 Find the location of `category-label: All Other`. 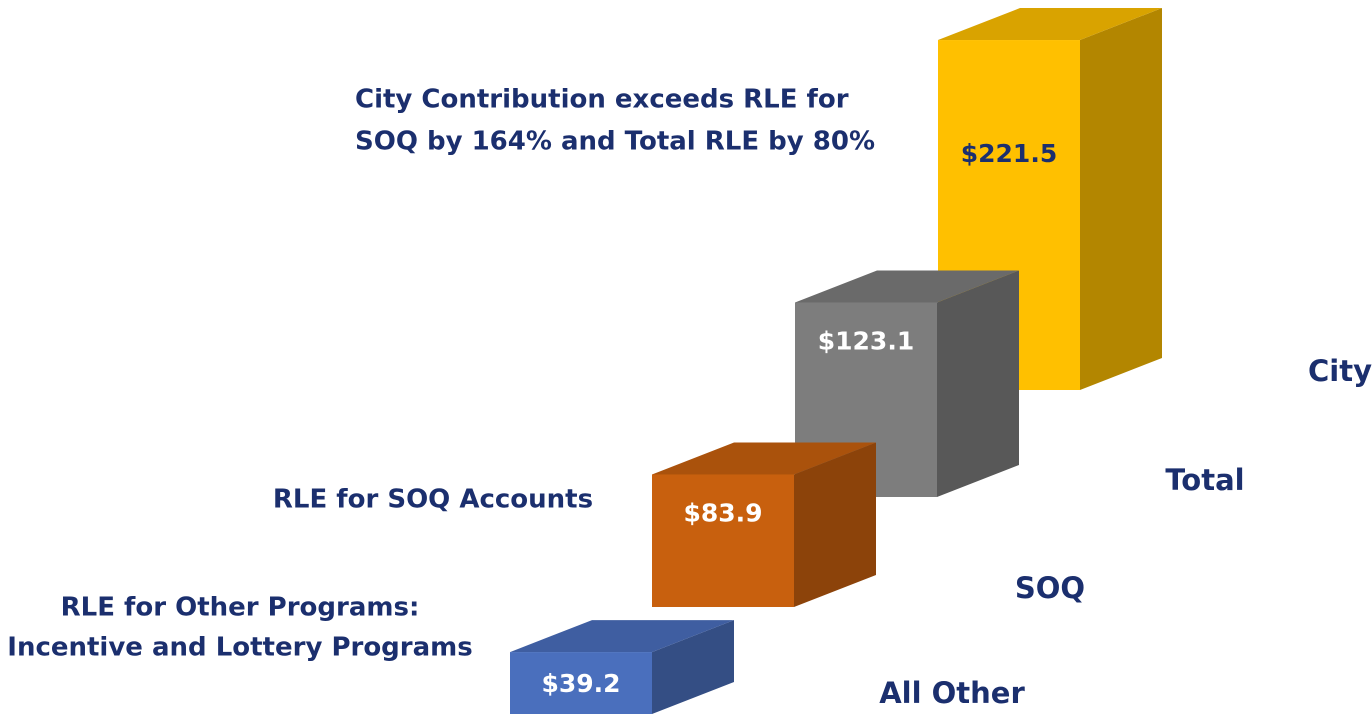

category-label: All Other is located at coordinates (952, 693).